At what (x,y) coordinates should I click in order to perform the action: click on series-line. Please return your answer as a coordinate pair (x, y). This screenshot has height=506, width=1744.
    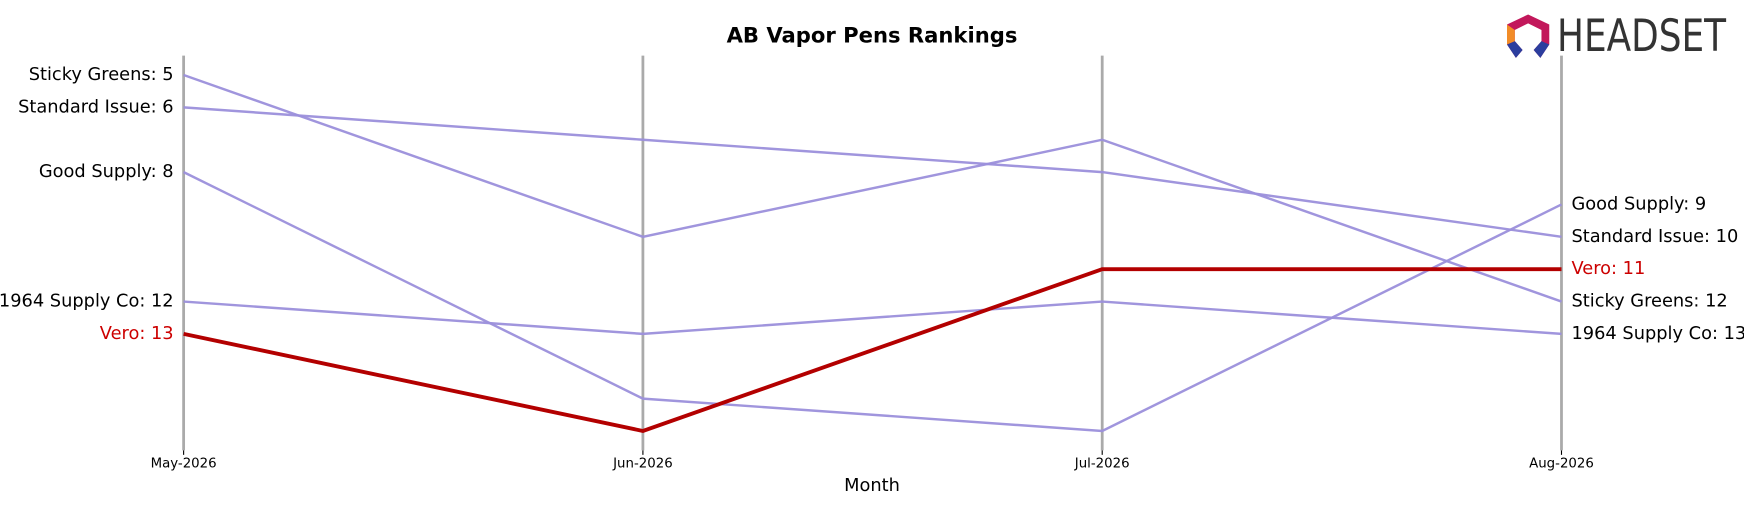
    Looking at the image, I should click on (872, 318).